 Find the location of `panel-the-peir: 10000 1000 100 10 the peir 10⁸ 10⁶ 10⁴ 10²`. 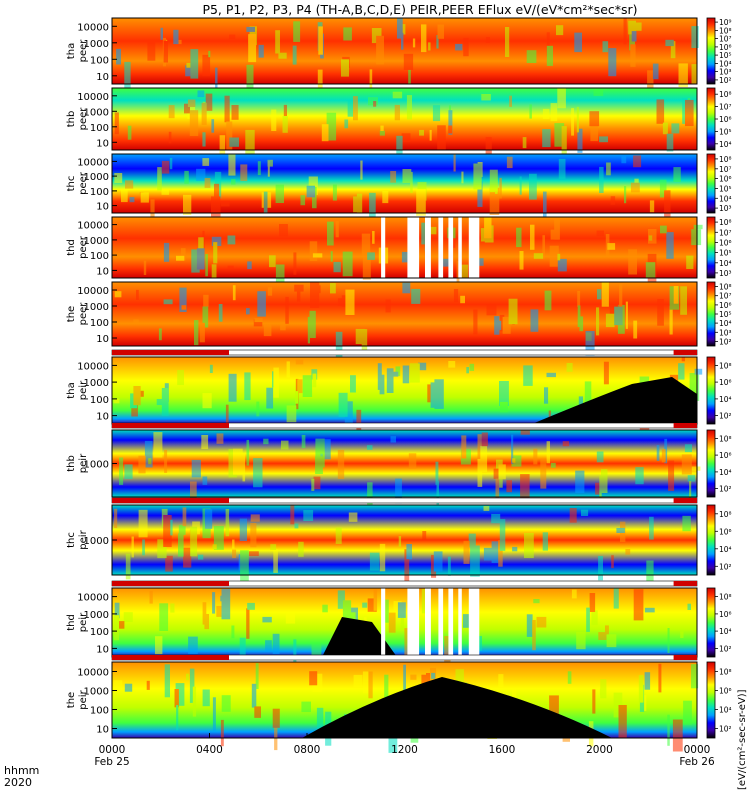

panel-the-peir: 10000 1000 100 10 the peir 10⁸ 10⁶ 10⁴ 10² is located at coordinates (399, 703).